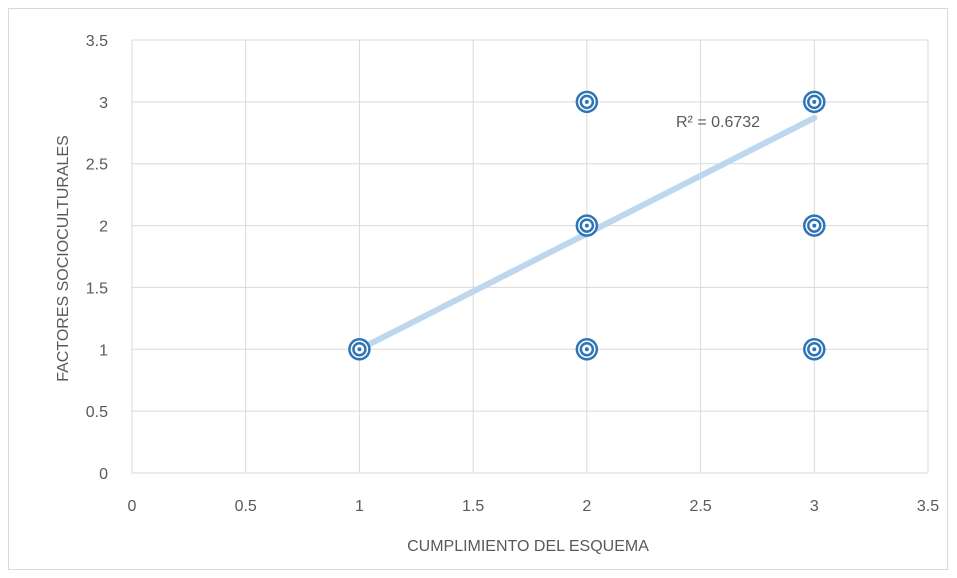 Image resolution: width=957 pixels, height=578 pixels. What do you see at coordinates (246, 506) in the screenshot?
I see `x-tick-label: 0.5` at bounding box center [246, 506].